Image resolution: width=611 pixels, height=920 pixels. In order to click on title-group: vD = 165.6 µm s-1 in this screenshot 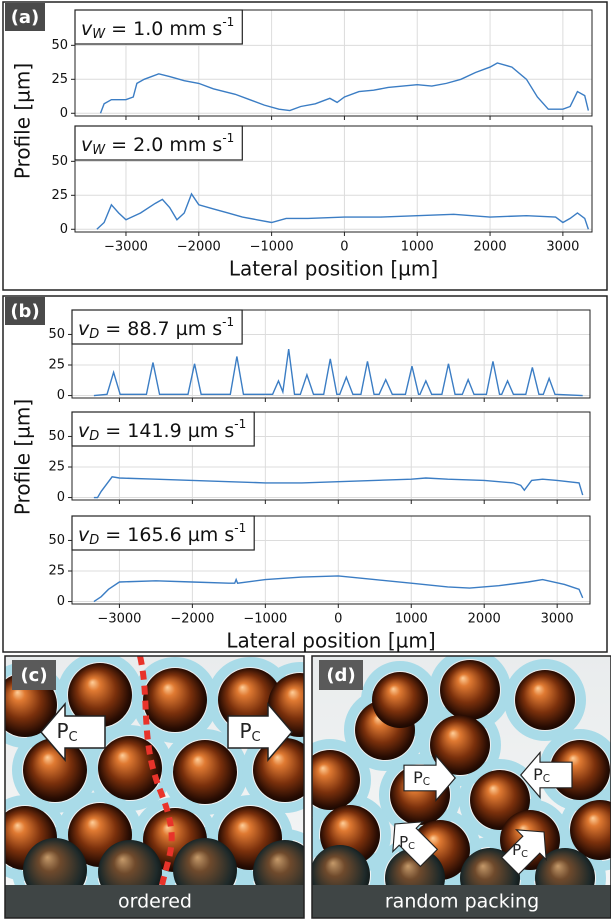, I will do `click(163, 533)`.